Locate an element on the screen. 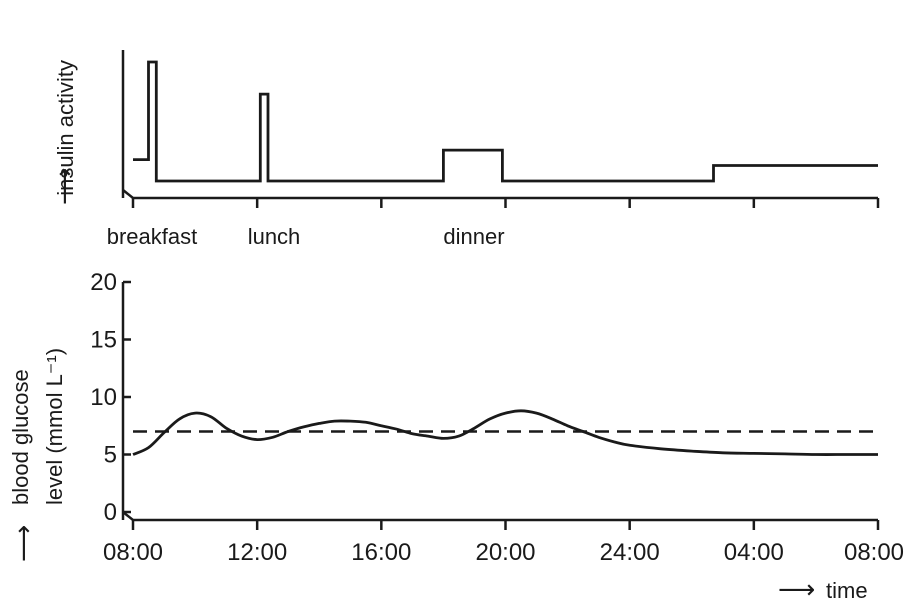  meal-label-lunch: lunch is located at coordinates (274, 236).